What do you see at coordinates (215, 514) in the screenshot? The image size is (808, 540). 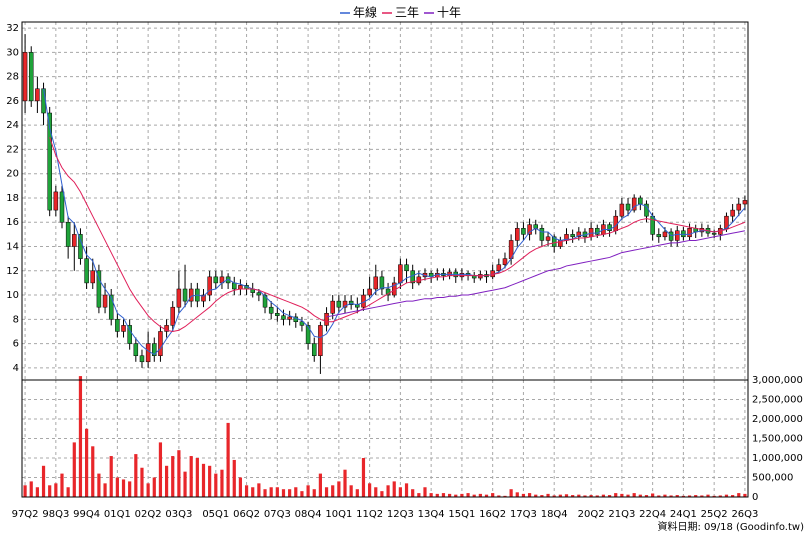 I see `x-tick-label: 05Q1` at bounding box center [215, 514].